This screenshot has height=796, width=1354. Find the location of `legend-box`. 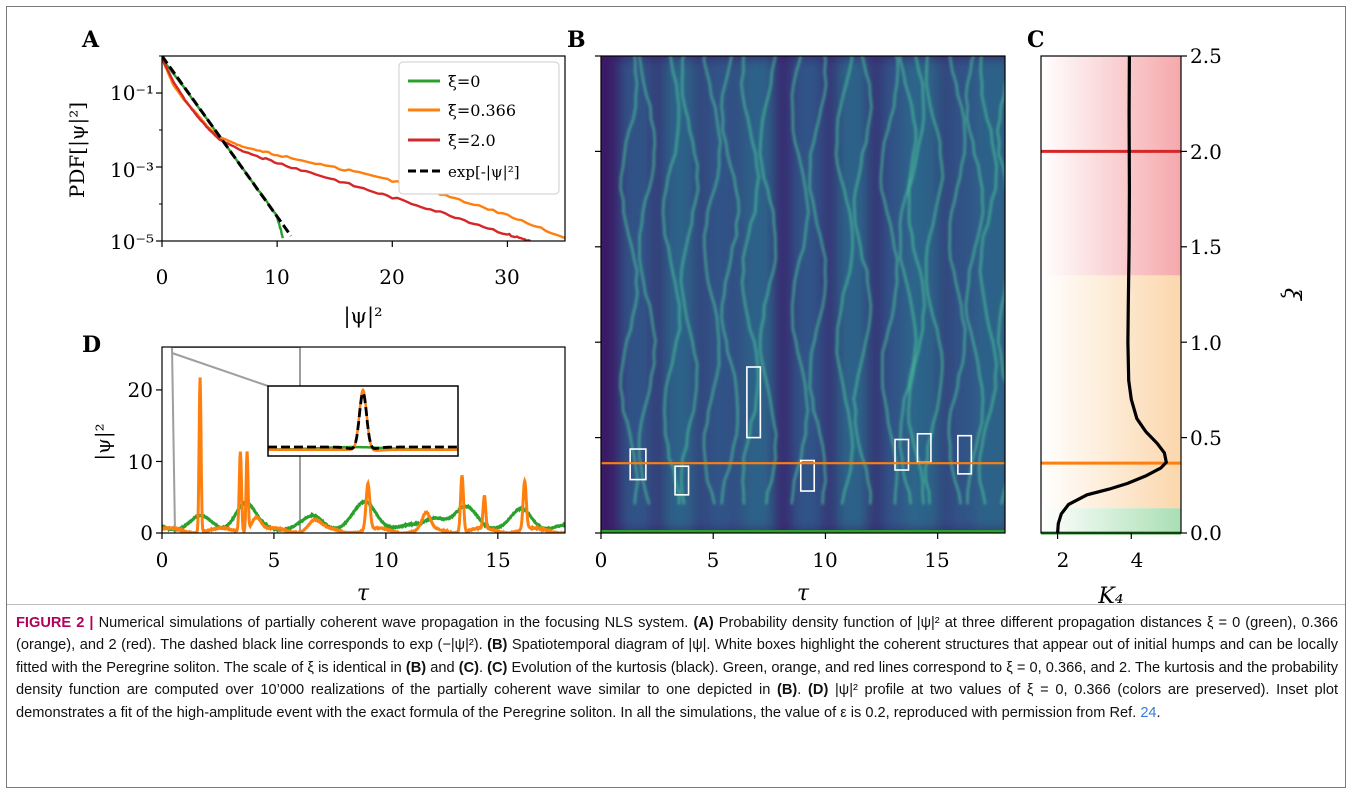

legend-box is located at coordinates (479, 128).